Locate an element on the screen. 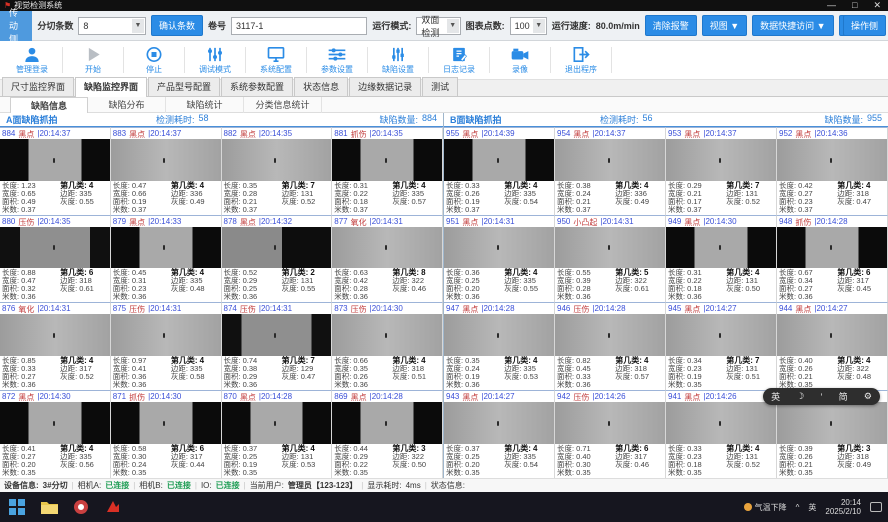 Image resolution: width=888 pixels, height=522 pixels. tab-defect-monitor: 缺陷监控界面 is located at coordinates (111, 87).